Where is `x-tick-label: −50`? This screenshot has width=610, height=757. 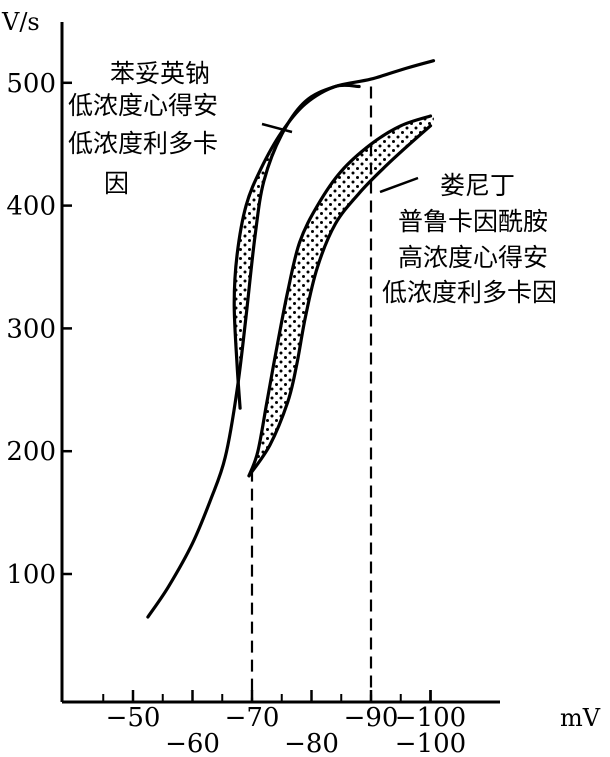
x-tick-label: −50 is located at coordinates (133, 718).